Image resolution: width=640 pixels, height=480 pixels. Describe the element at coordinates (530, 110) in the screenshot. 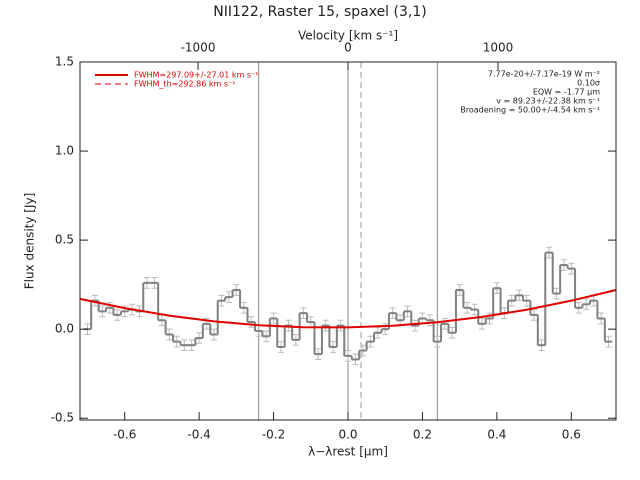

I see `annotation: Broadening = 50.00+/-4.54 km s⁻¹` at that location.